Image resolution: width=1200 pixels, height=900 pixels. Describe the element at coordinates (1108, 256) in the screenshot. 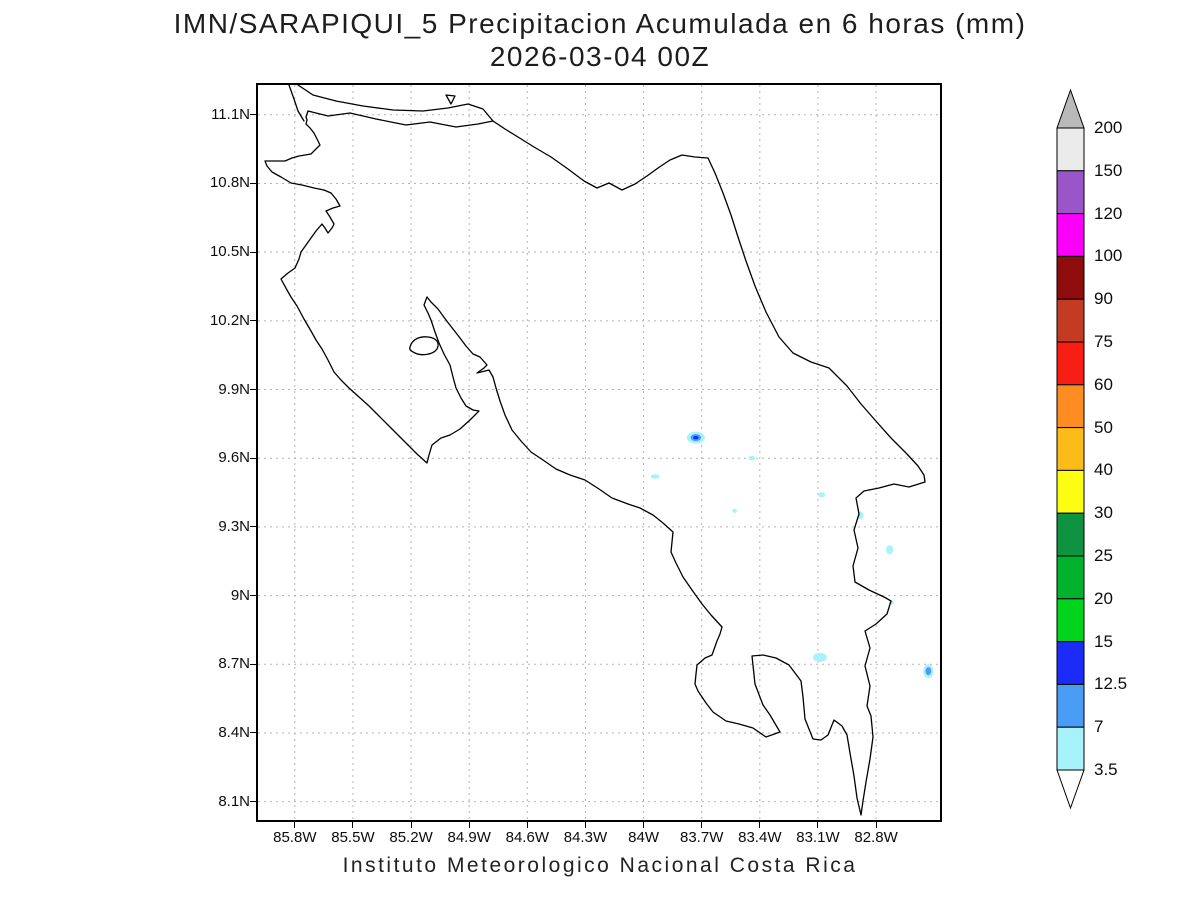

I see `colorbar-tick-label: 100` at that location.